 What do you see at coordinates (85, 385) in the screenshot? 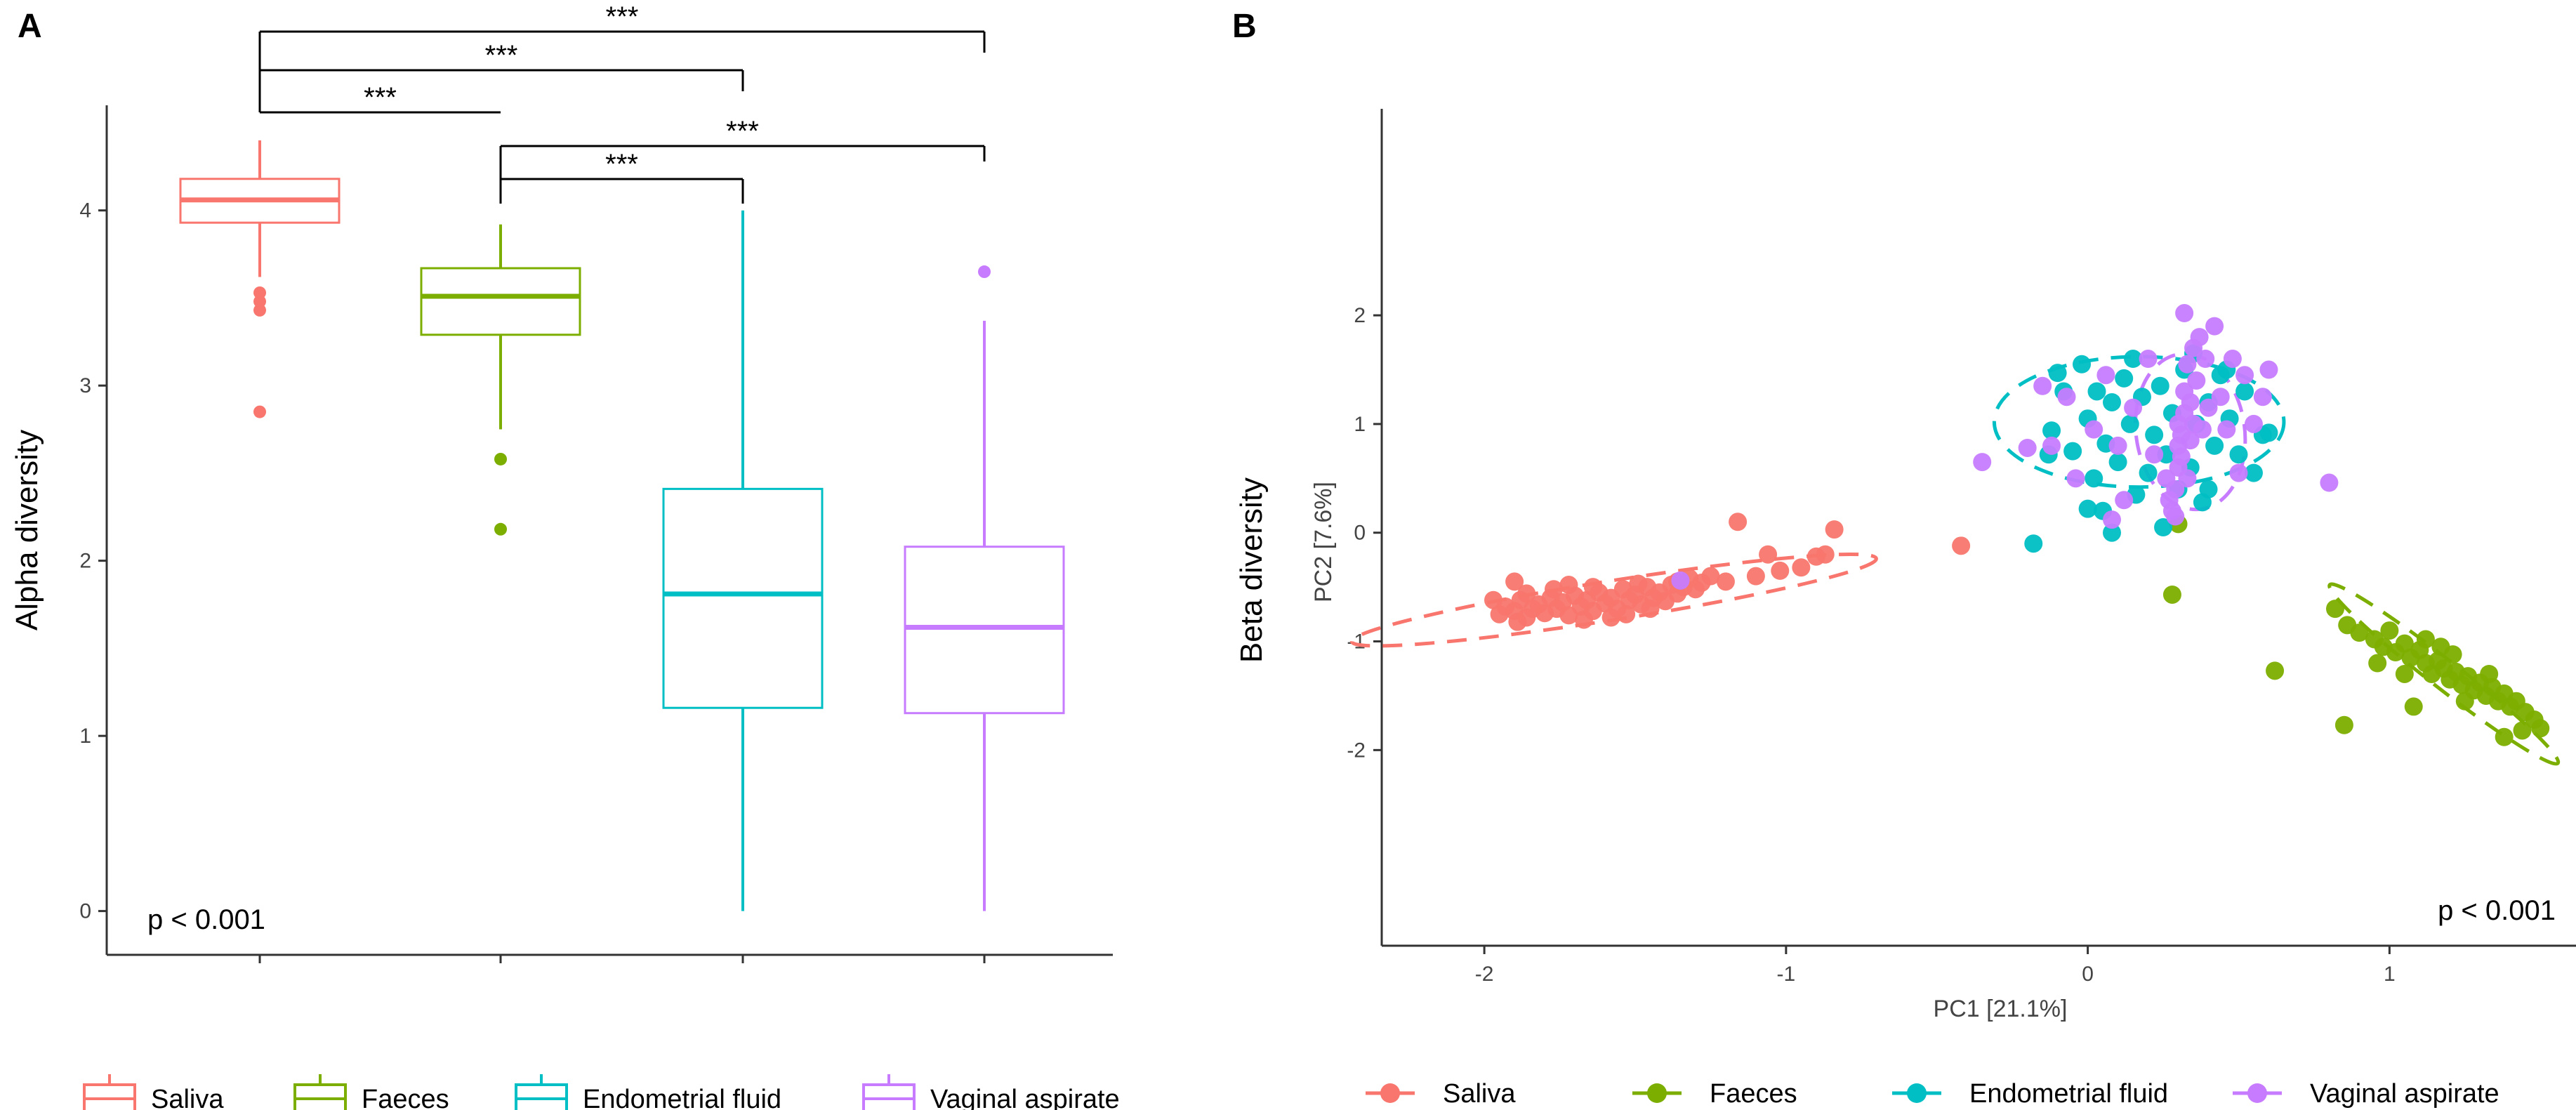
I see `panel-a-y-tick-label: 3` at bounding box center [85, 385].